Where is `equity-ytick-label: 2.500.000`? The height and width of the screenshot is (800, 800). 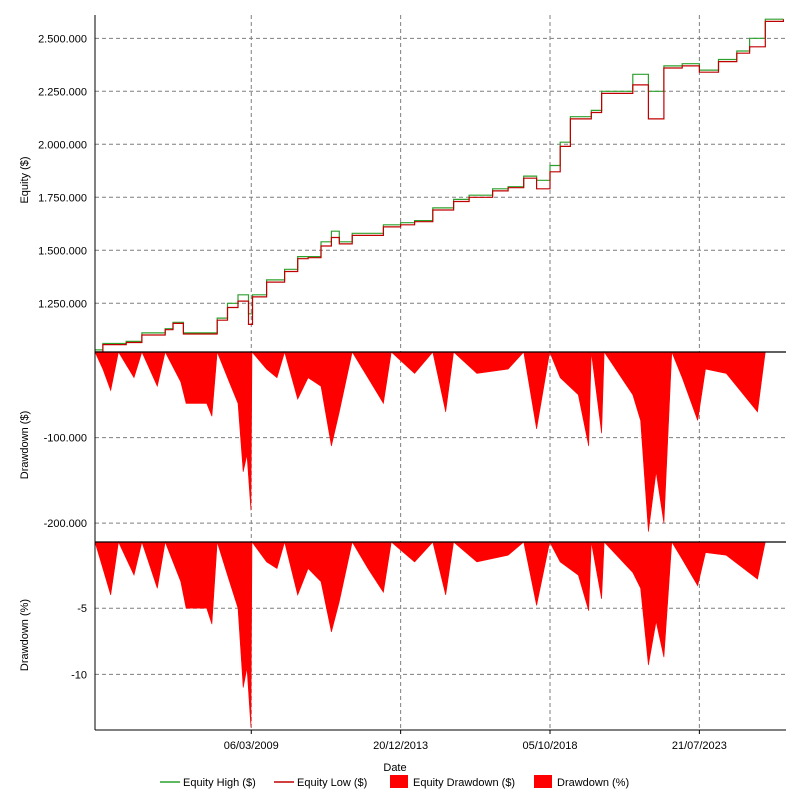 equity-ytick-label: 2.500.000 is located at coordinates (62, 39).